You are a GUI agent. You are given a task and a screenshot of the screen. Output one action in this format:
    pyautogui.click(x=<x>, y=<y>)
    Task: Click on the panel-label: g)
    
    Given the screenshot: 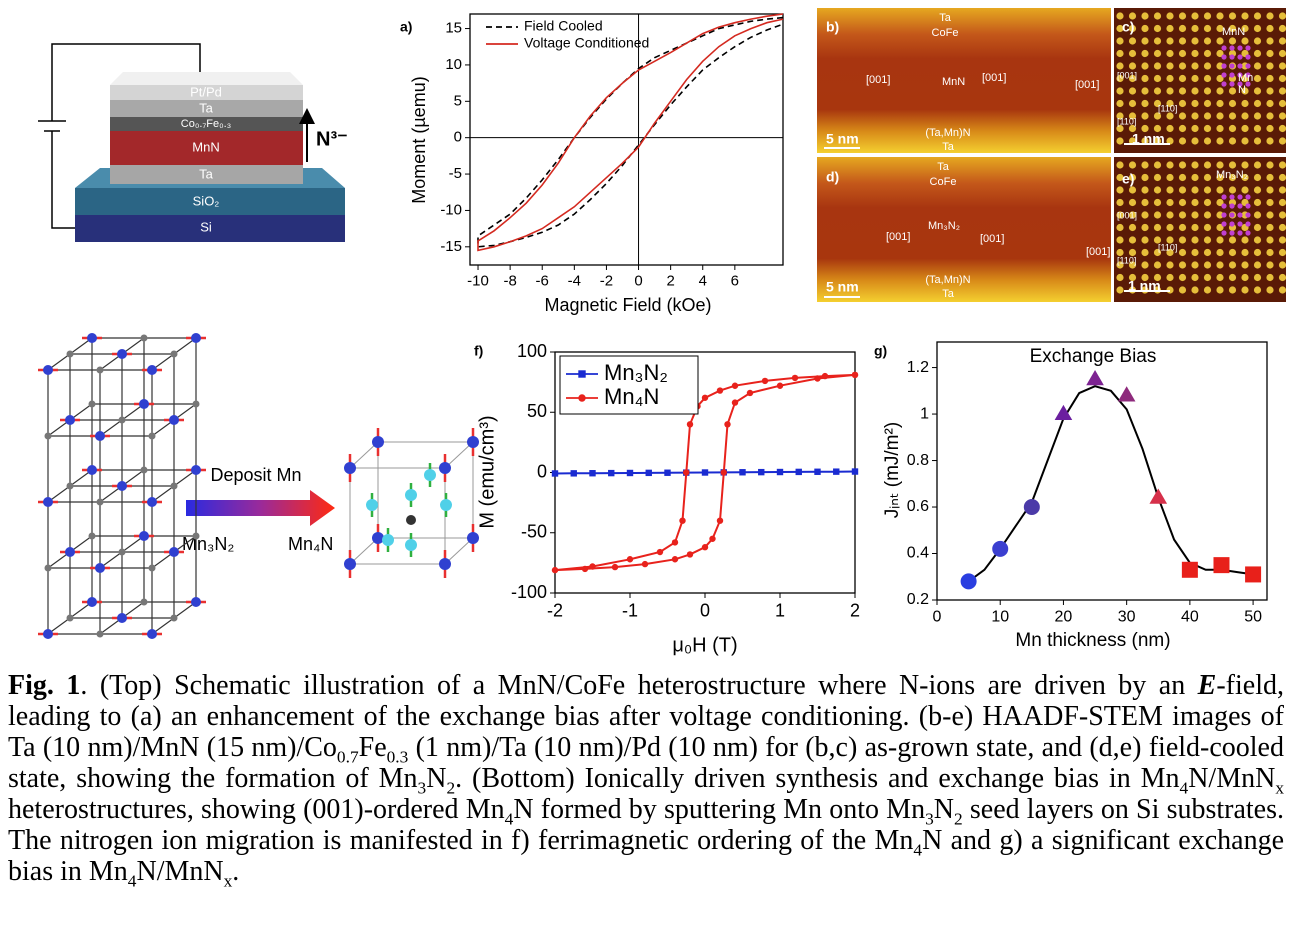 What is the action you would take?
    pyautogui.click(x=880, y=351)
    